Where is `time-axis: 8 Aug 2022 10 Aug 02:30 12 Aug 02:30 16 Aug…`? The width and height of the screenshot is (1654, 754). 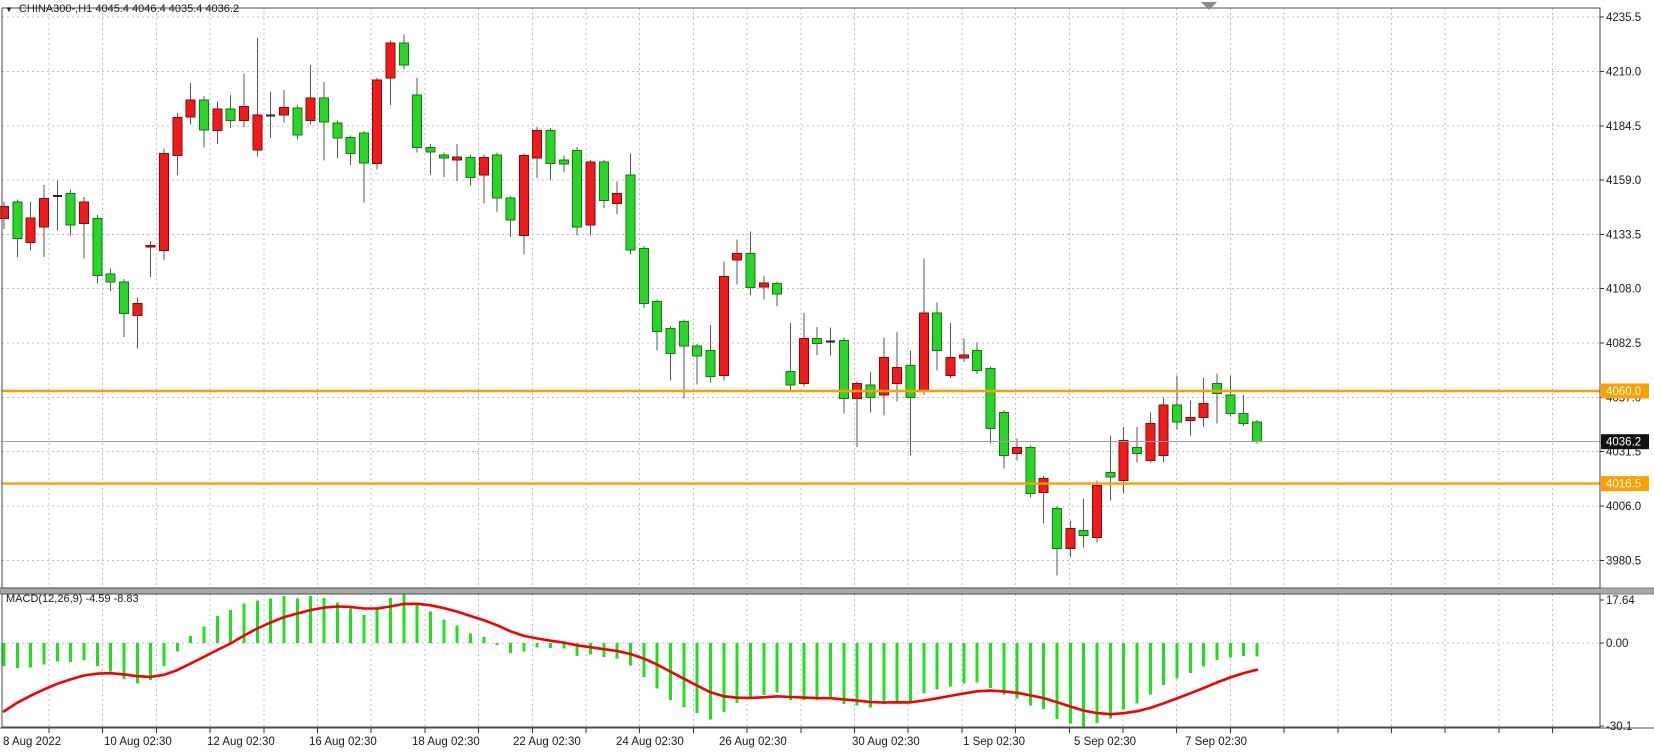 time-axis: 8 Aug 2022 10 Aug 02:30 12 Aug 02:30 16 Aug… is located at coordinates (778, 738).